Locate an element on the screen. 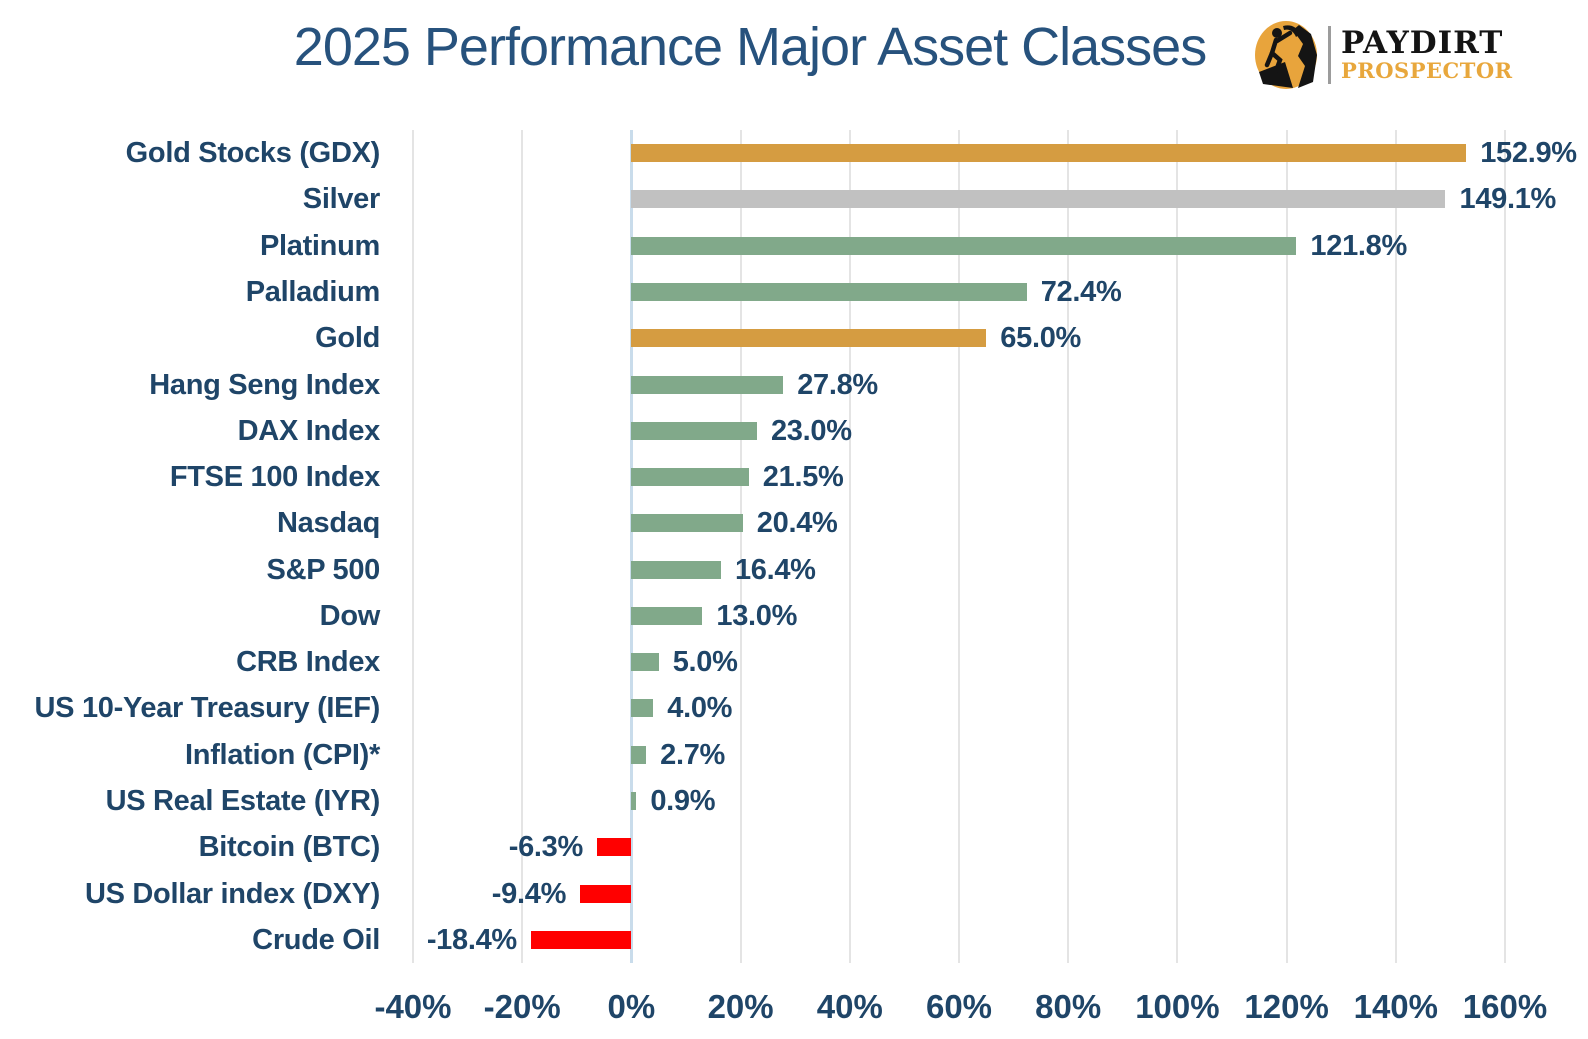  category-label: Silver is located at coordinates (341, 199).